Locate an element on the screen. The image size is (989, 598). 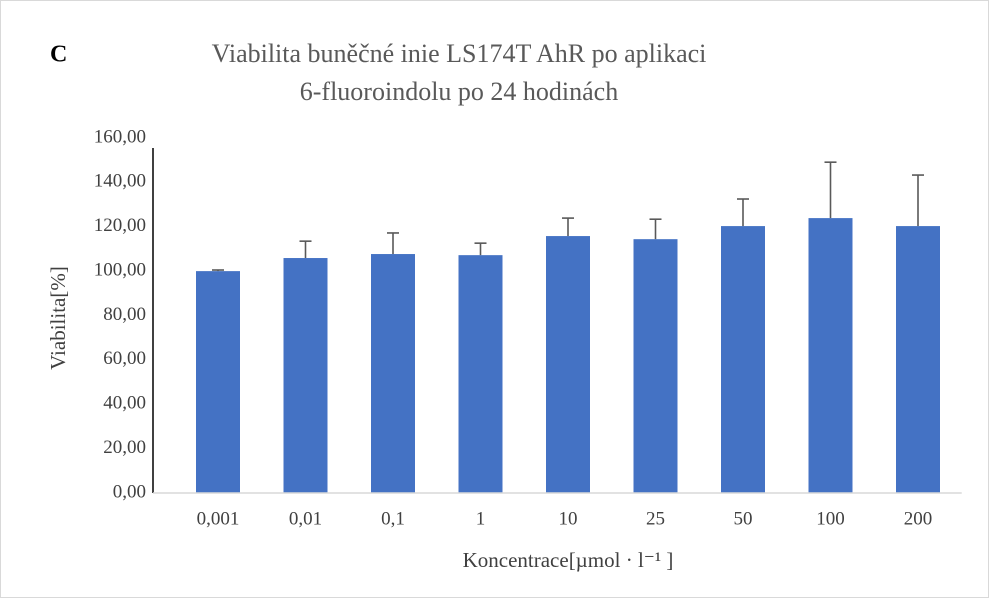
x-tick-label: 10 is located at coordinates (568, 518).